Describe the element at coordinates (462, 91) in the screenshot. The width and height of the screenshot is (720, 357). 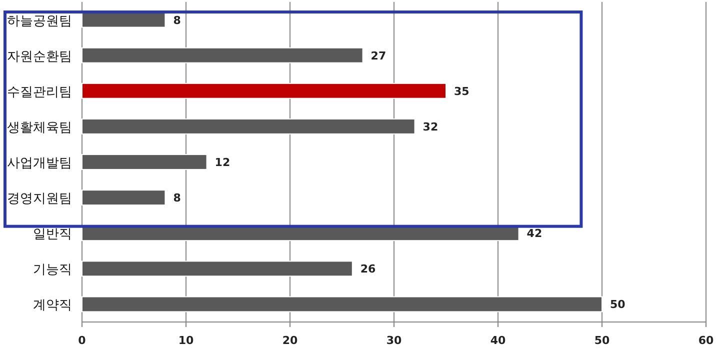
I see `data-label: 35` at that location.